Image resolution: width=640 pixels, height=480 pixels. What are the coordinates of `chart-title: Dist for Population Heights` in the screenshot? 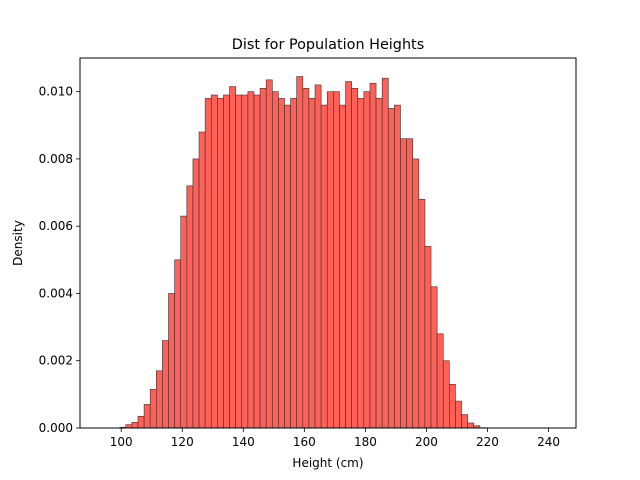 It's located at (328, 45).